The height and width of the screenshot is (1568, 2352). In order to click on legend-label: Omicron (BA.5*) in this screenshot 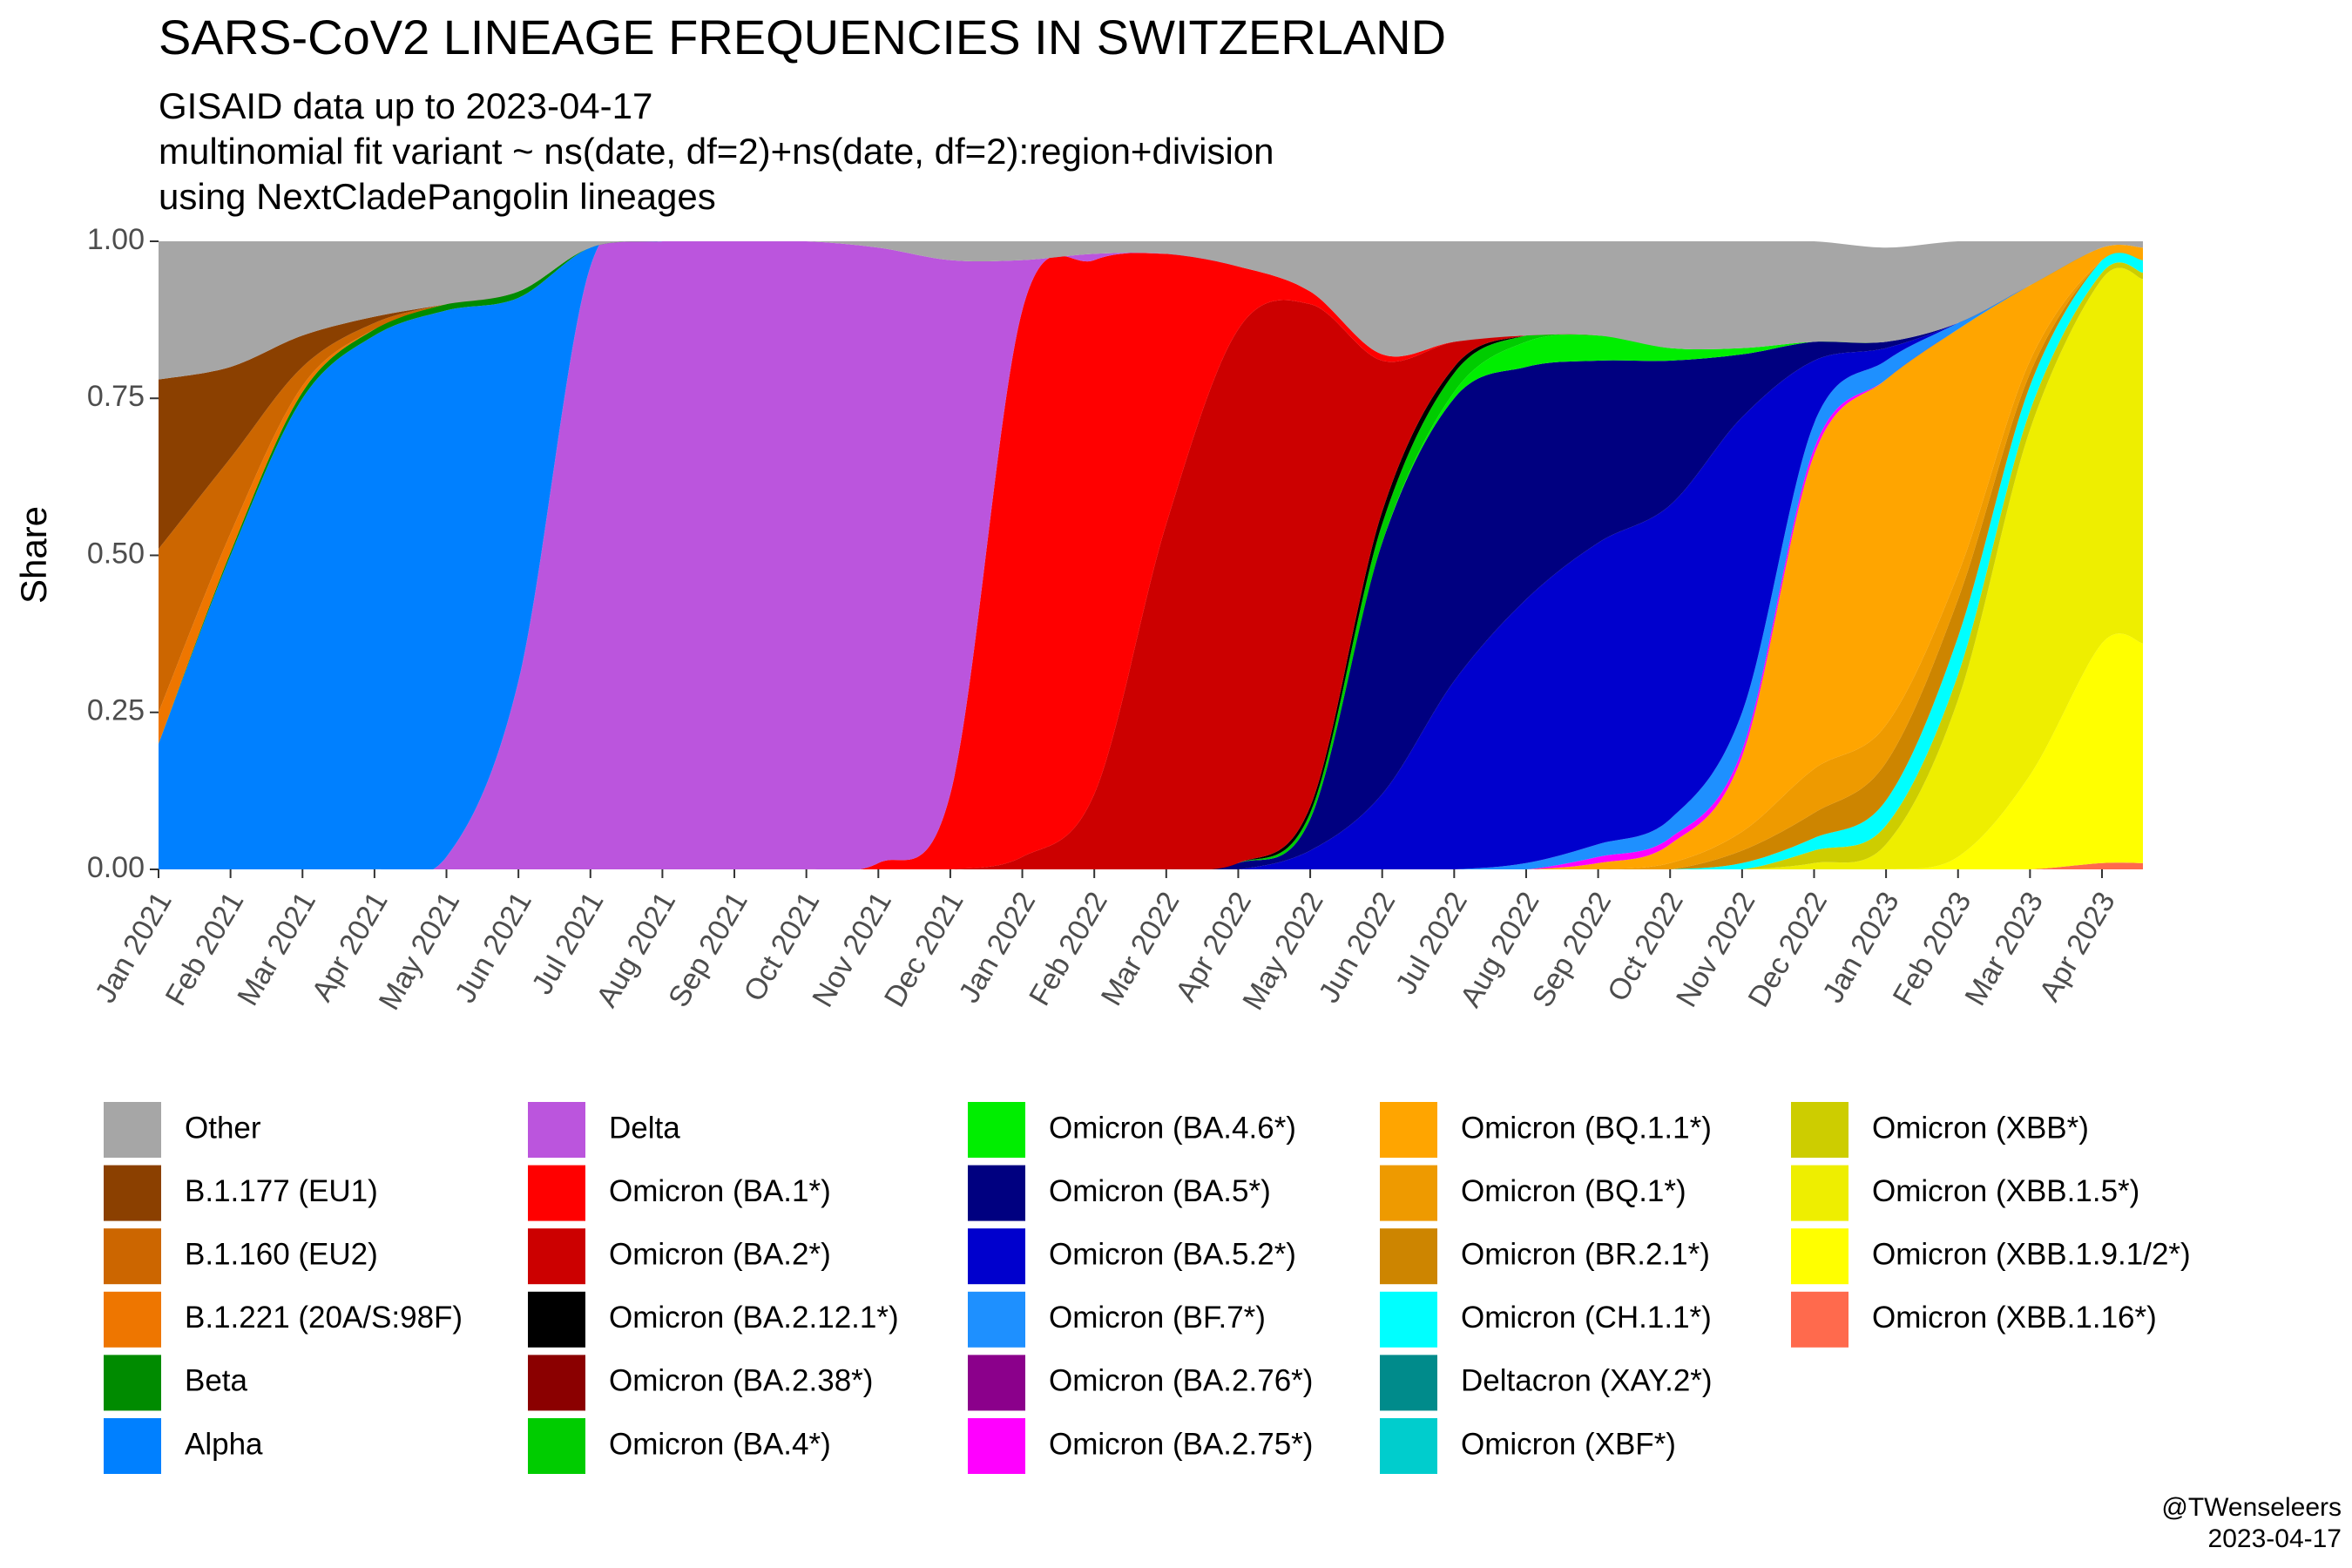, I will do `click(1160, 1191)`.